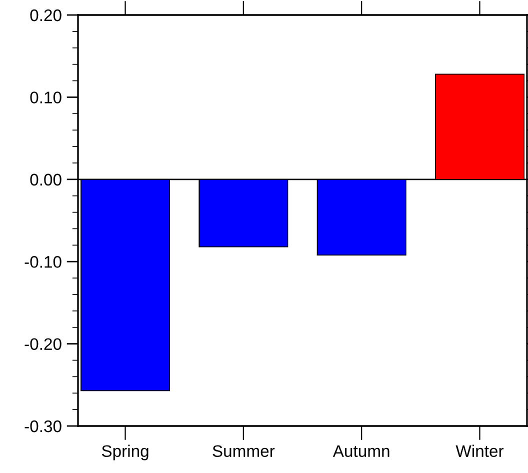  I want to click on x-tick-label: Winter, so click(480, 450).